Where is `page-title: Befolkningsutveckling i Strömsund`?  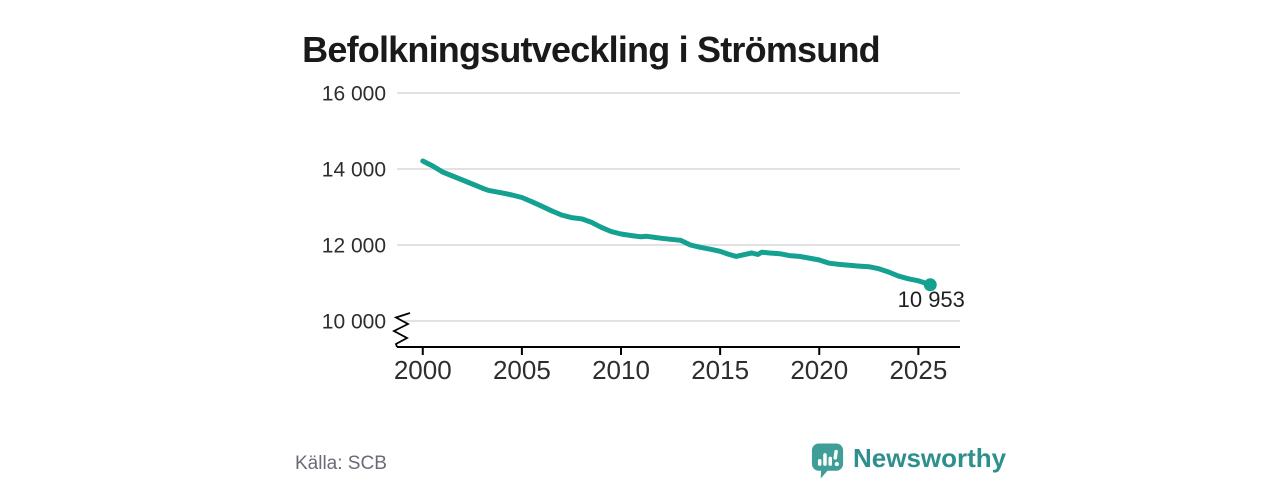
page-title: Befolkningsutveckling i Strömsund is located at coordinates (591, 50).